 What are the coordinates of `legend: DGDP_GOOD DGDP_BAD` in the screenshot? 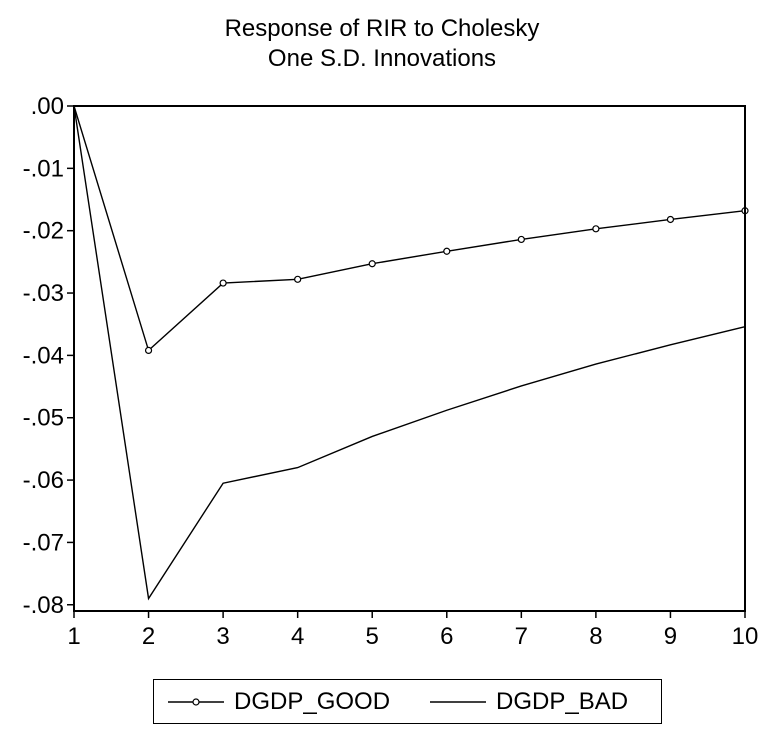 It's located at (407, 701).